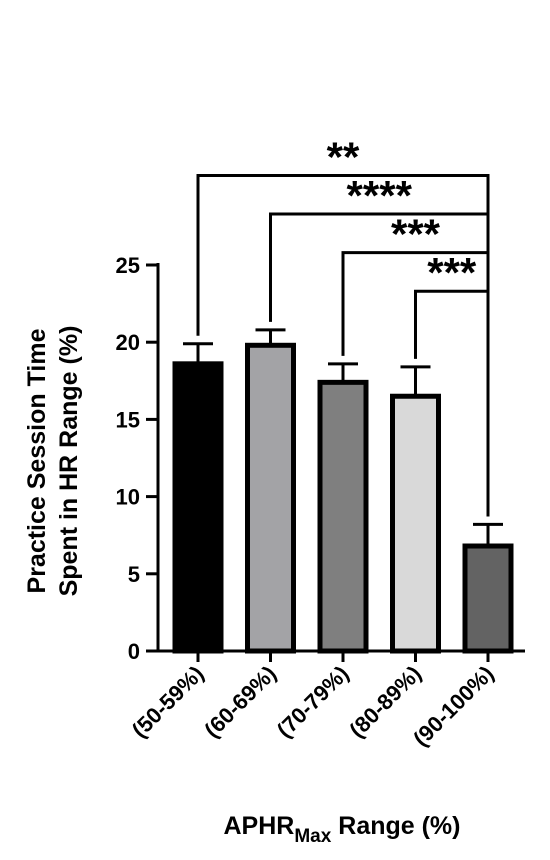 The height and width of the screenshot is (860, 550). I want to click on y-tick-label: 10, so click(128, 497).